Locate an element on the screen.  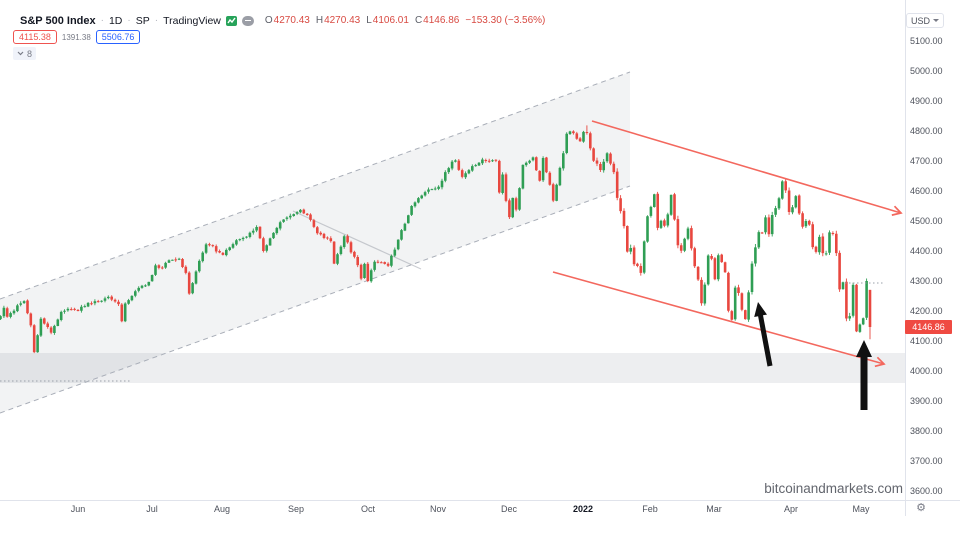
time-axis-label: Nov is located at coordinates (438, 509).